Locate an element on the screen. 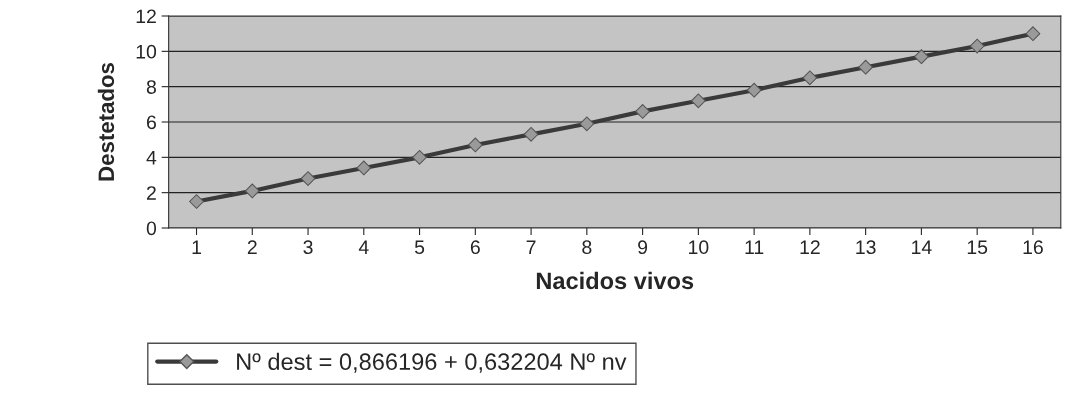 This screenshot has width=1088, height=400. x-tick-label: 11 is located at coordinates (754, 247).